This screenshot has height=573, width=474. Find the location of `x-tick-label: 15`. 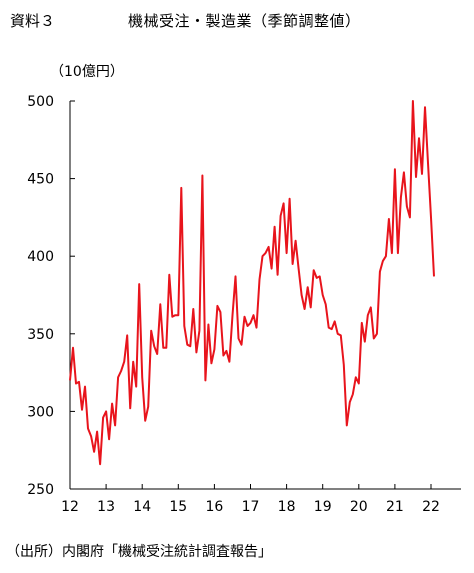

x-tick-label: 15 is located at coordinates (178, 507).